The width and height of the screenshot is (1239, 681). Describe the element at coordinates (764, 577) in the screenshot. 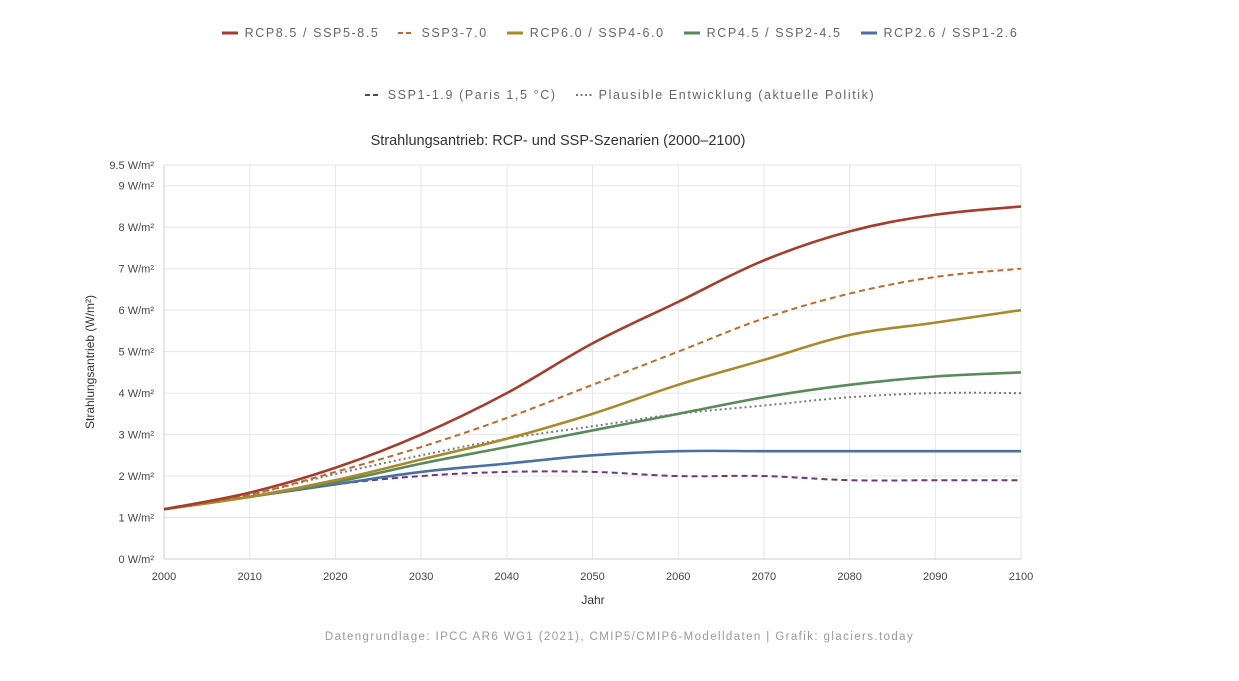

I see `x-tick-label: 2070` at that location.